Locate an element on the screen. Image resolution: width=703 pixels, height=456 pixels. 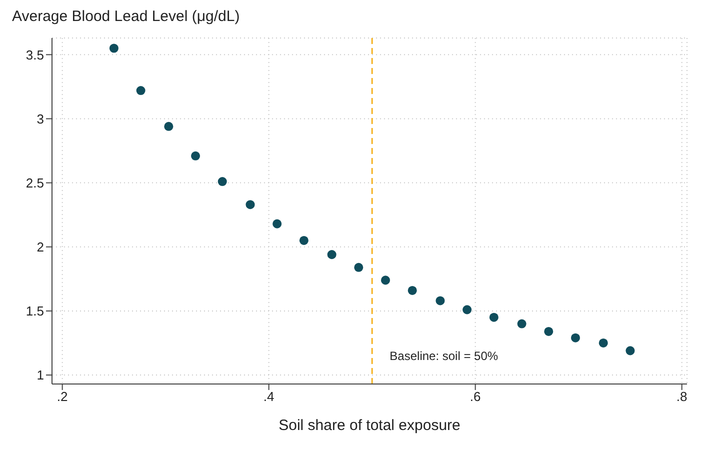
x-tick-label: .8 is located at coordinates (682, 396).